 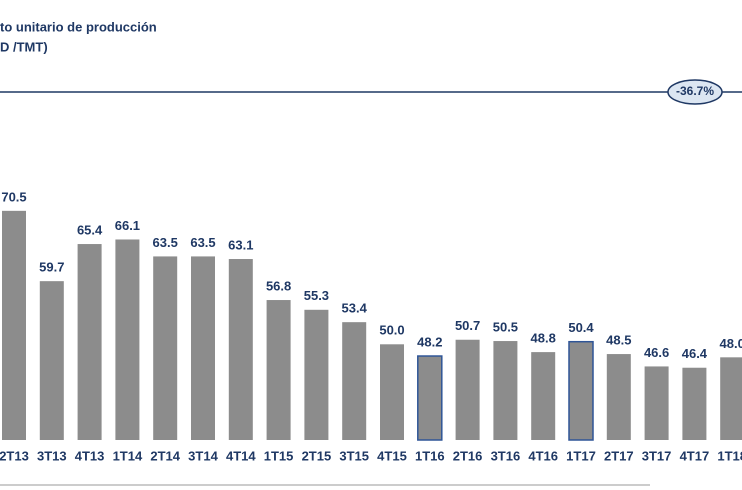 What do you see at coordinates (581, 455) in the screenshot?
I see `x-tick-label: 1T17` at bounding box center [581, 455].